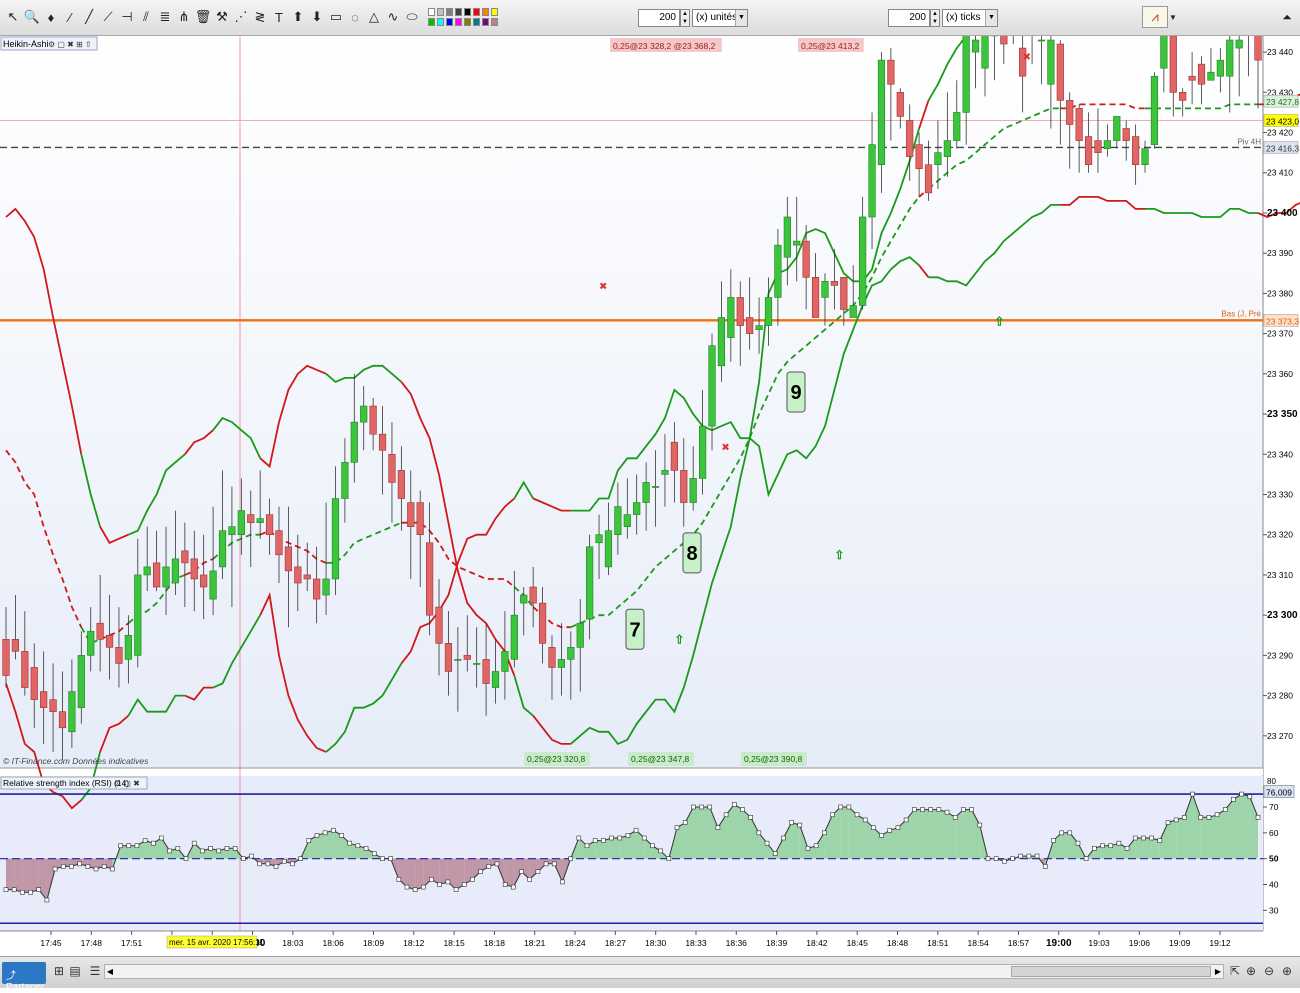  I want to click on horizontal-scrollbar: ◀ ▶, so click(664, 971).